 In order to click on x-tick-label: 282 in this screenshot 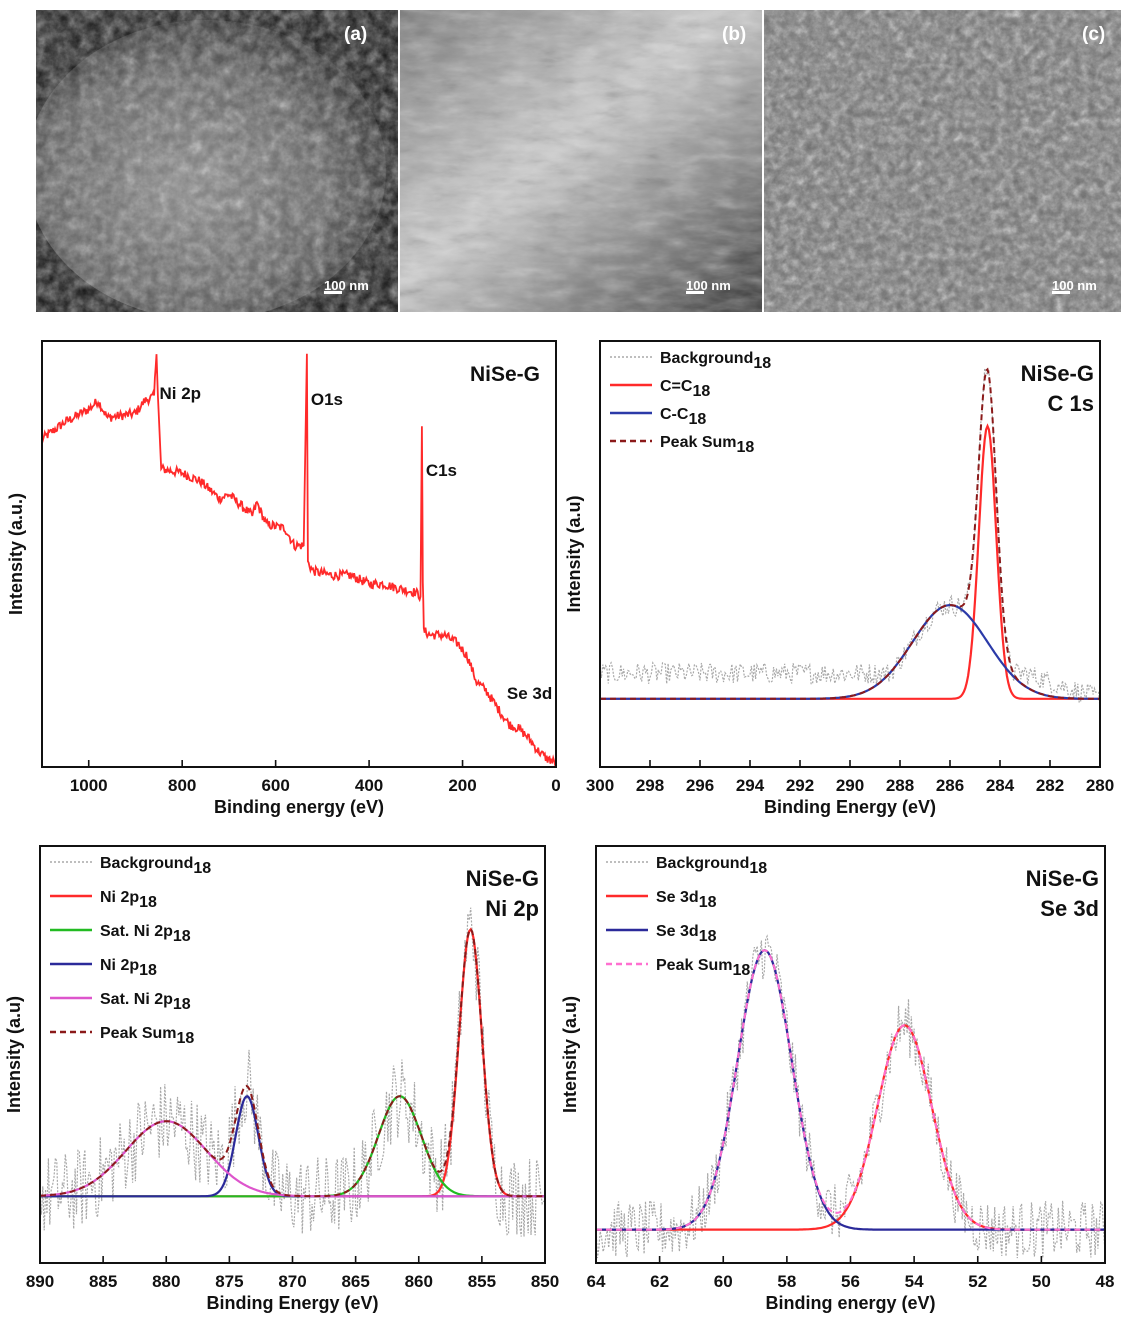, I will do `click(1050, 785)`.